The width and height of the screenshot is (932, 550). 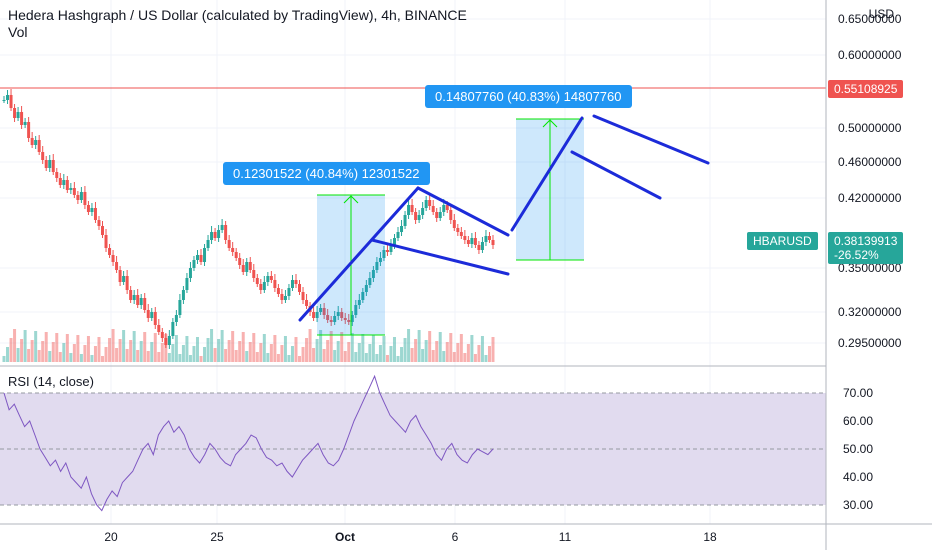 What do you see at coordinates (710, 537) in the screenshot?
I see `time-tick-label: 18` at bounding box center [710, 537].